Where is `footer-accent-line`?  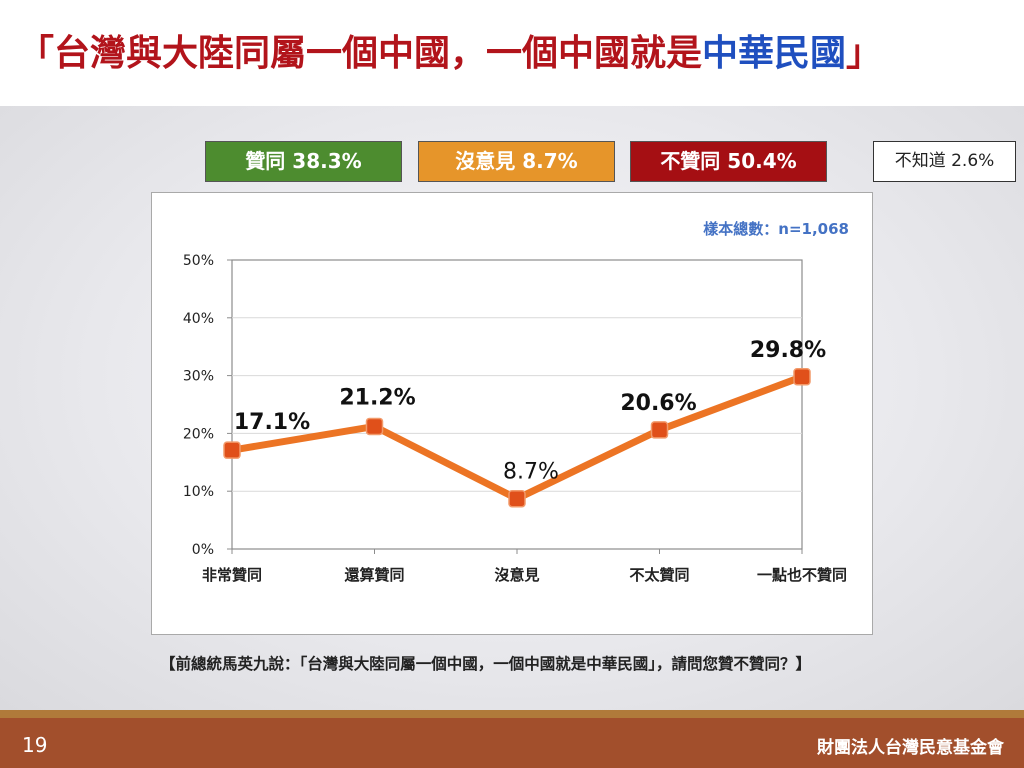
footer-accent-line is located at coordinates (512, 714).